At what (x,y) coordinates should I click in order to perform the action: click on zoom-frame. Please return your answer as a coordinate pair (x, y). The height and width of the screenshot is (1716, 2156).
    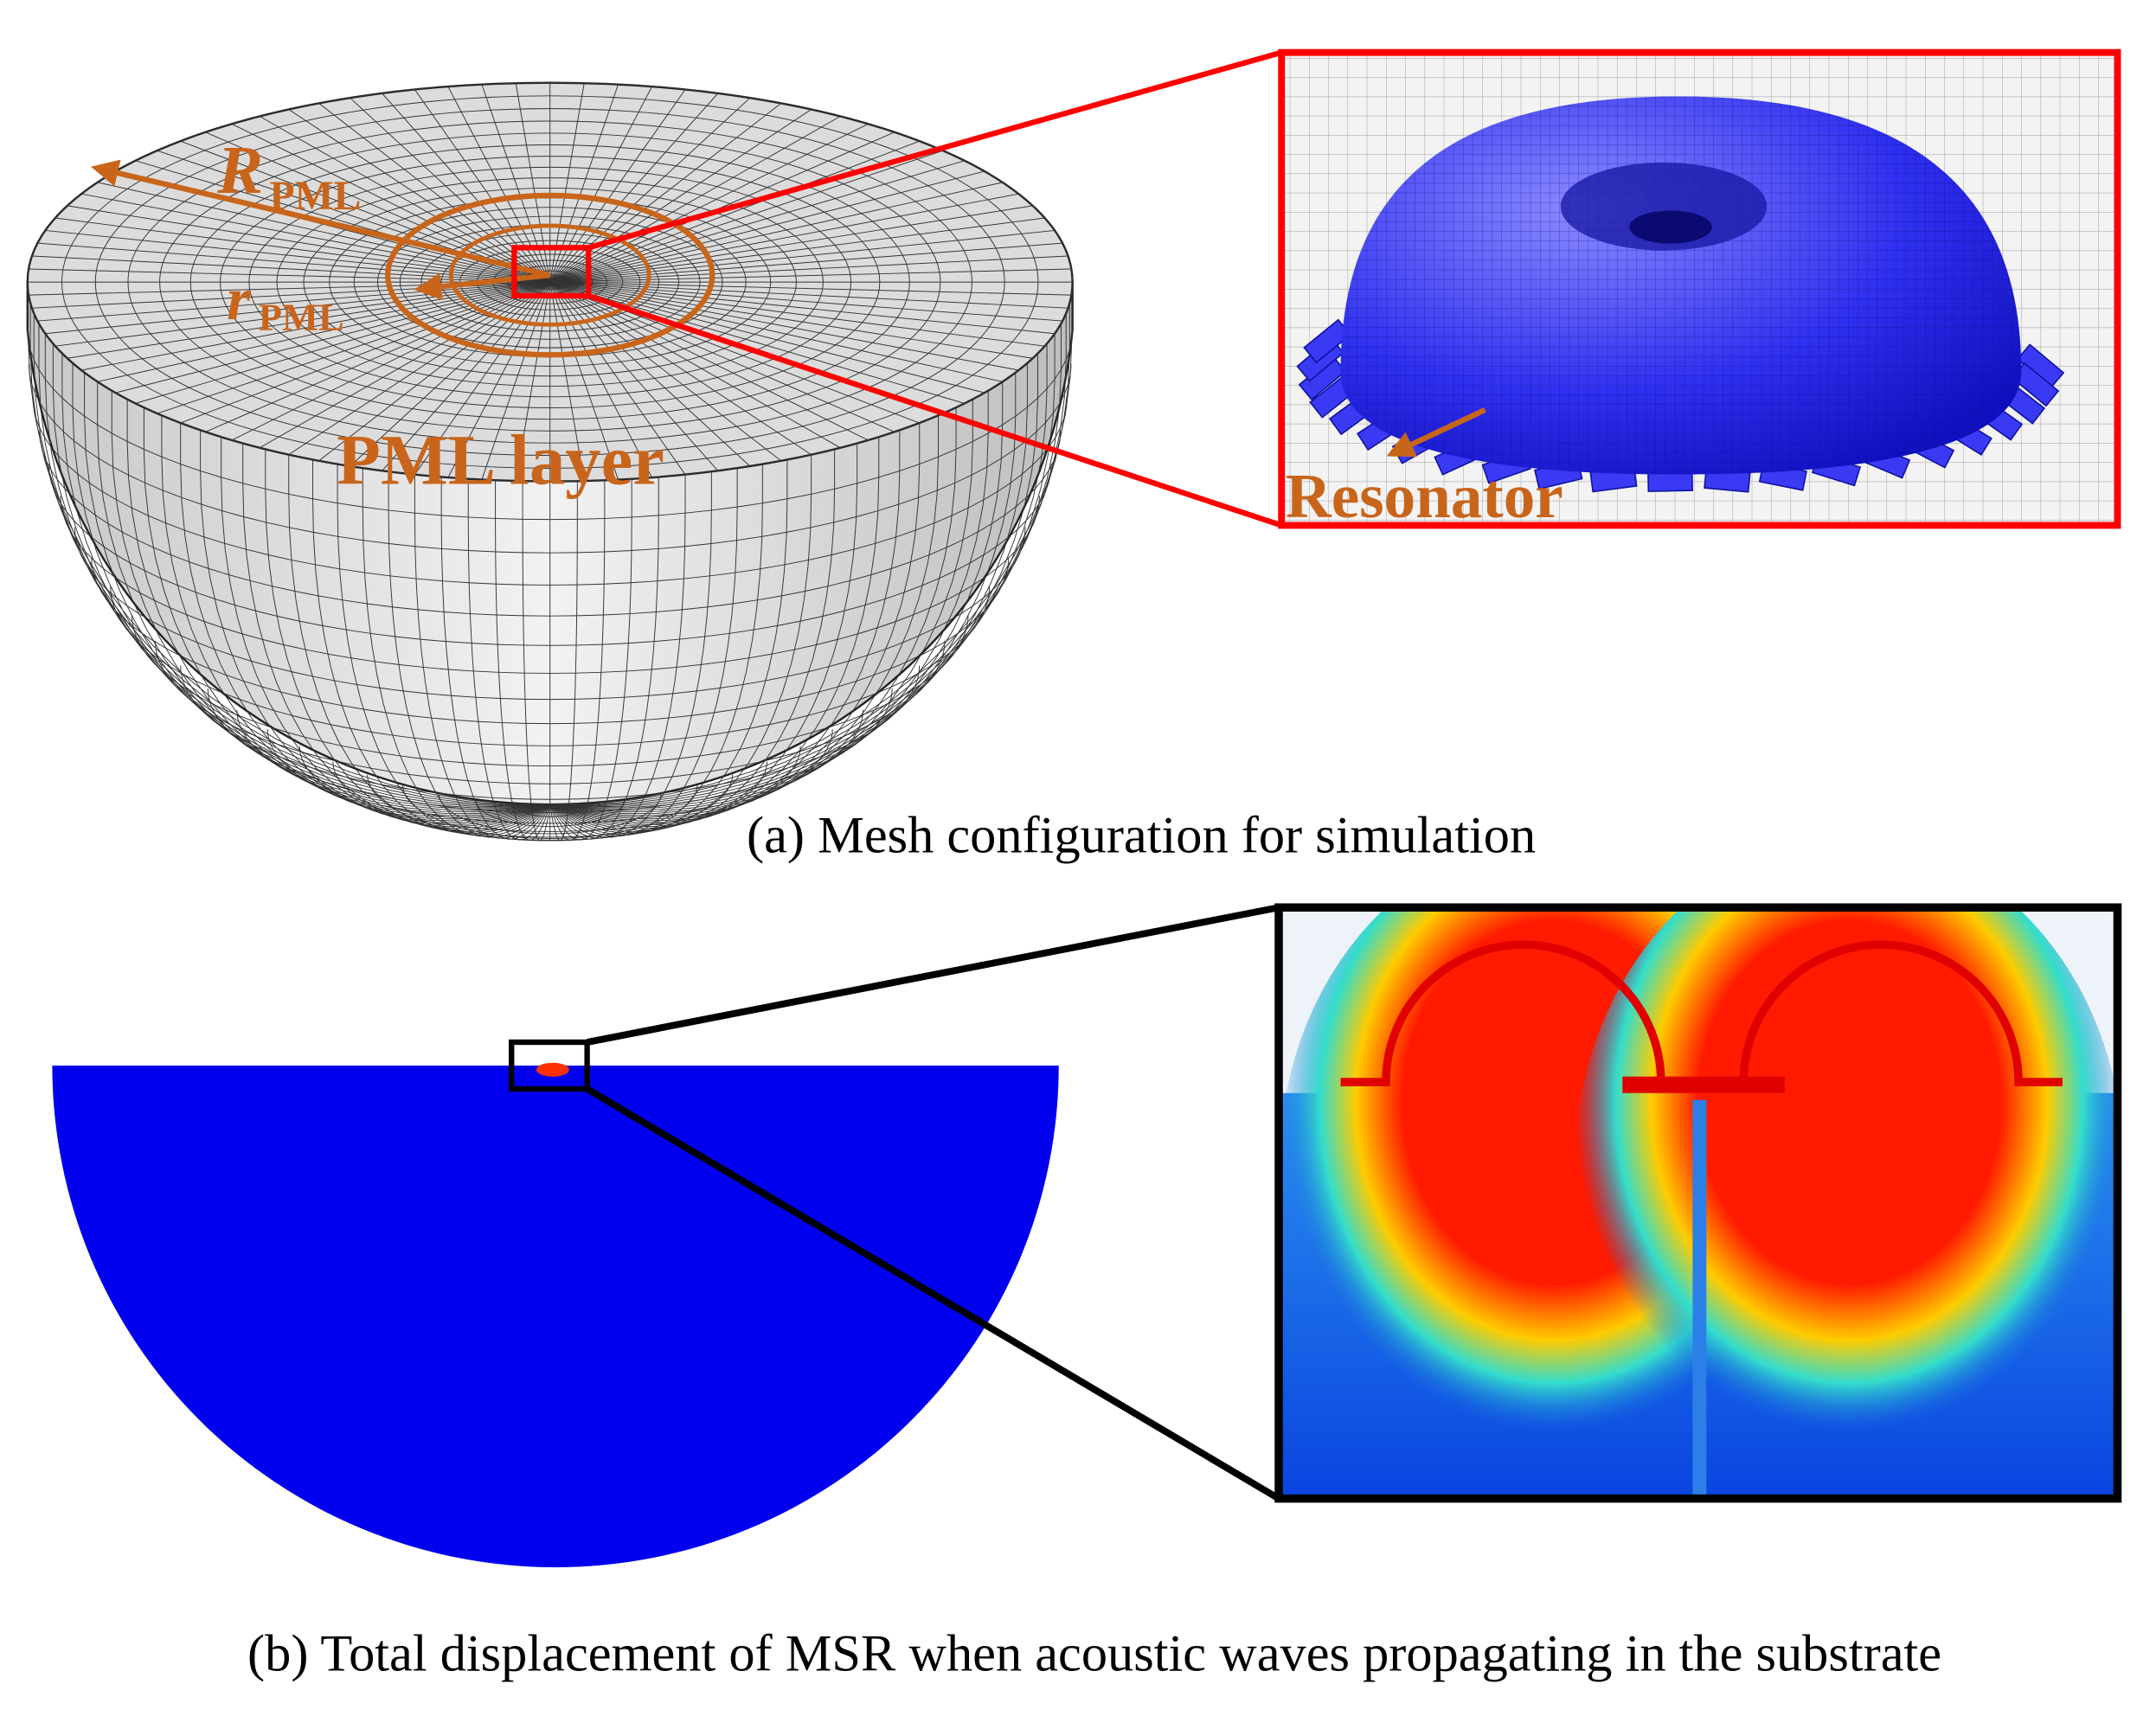
    Looking at the image, I should click on (1698, 1203).